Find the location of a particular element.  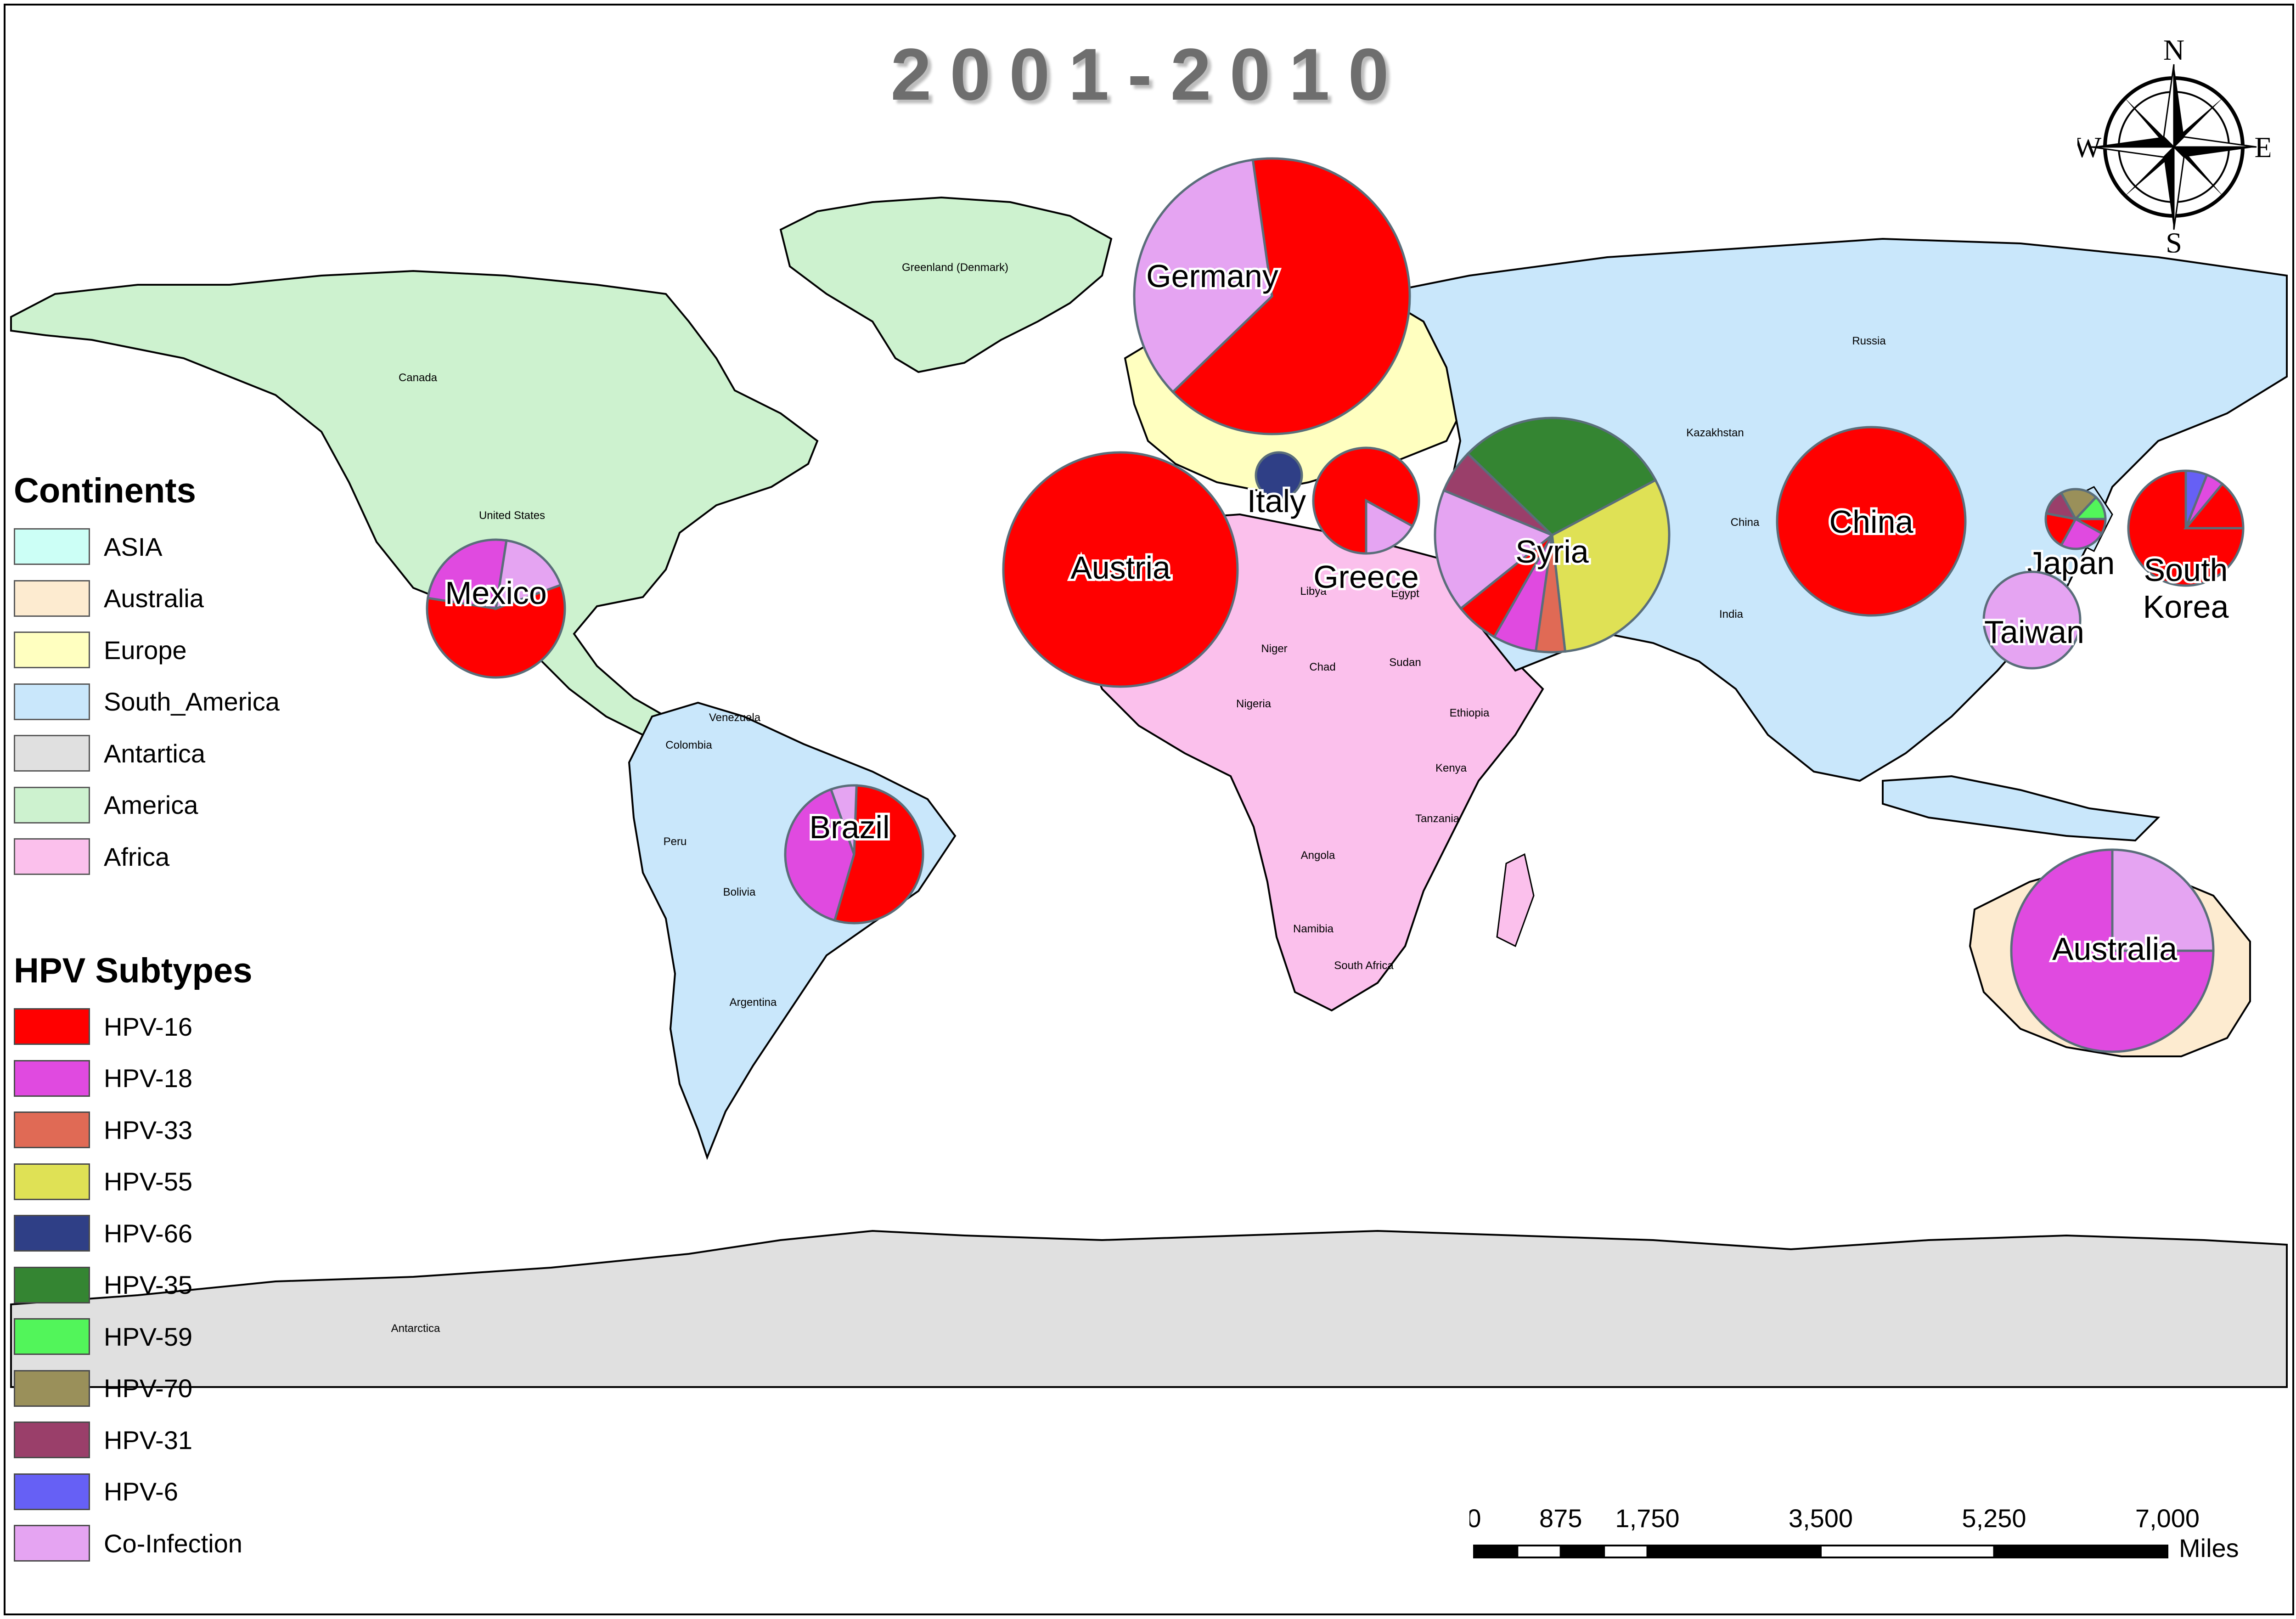

pie-label-south-korea: South Korea is located at coordinates (2186, 588).